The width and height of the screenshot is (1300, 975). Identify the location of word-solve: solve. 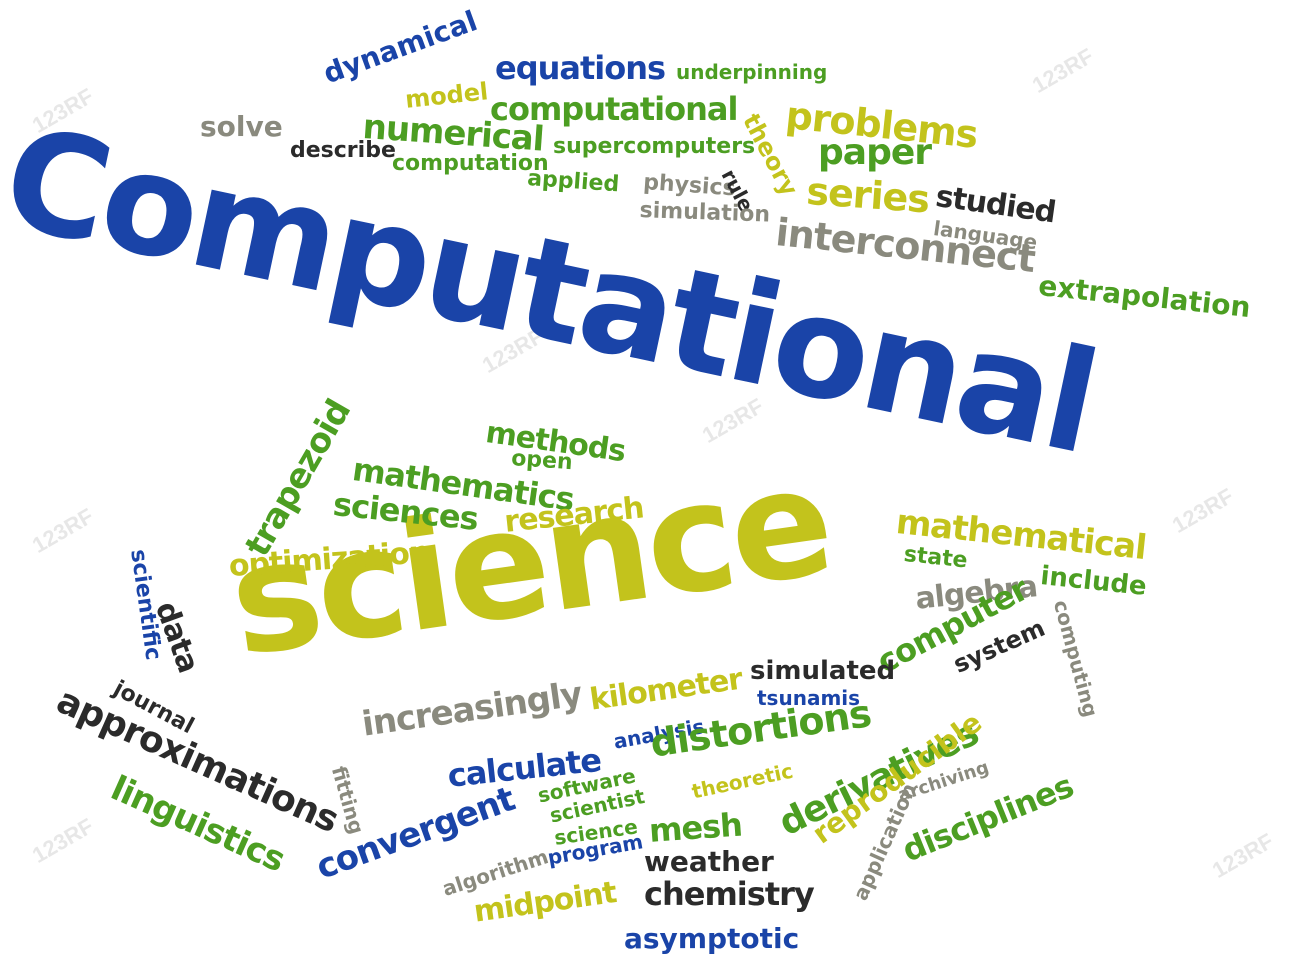
(241, 126).